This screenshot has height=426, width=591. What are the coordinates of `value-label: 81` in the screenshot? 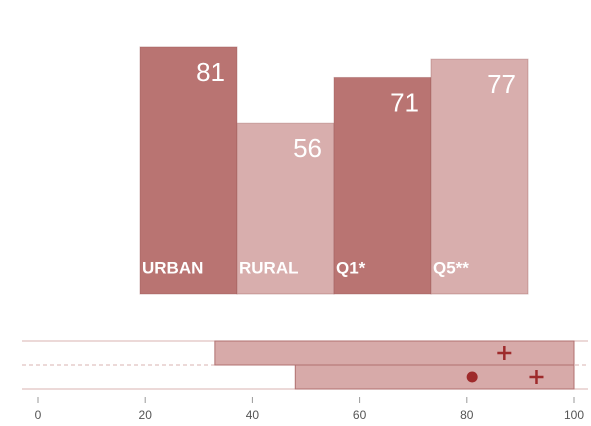 It's located at (210, 72).